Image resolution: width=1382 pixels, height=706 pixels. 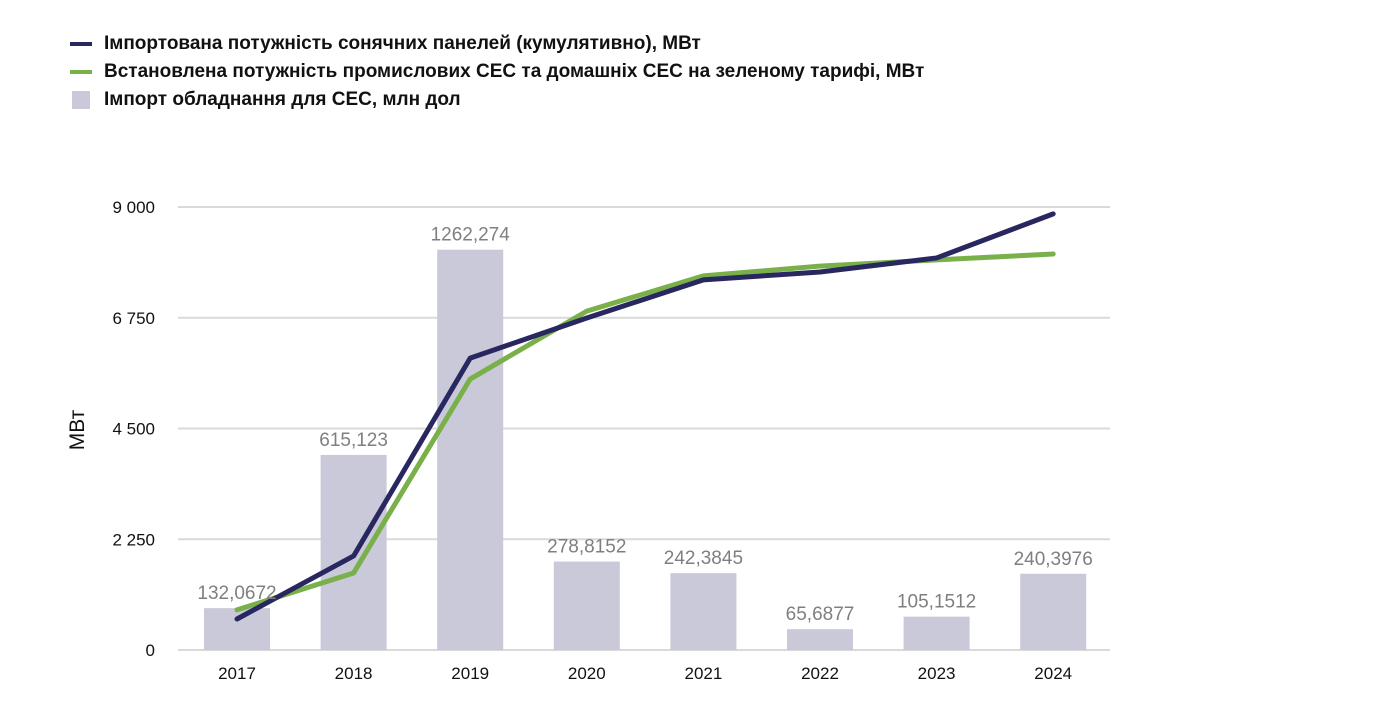 What do you see at coordinates (236, 593) in the screenshot?
I see `bar-data-label: 132,0672` at bounding box center [236, 593].